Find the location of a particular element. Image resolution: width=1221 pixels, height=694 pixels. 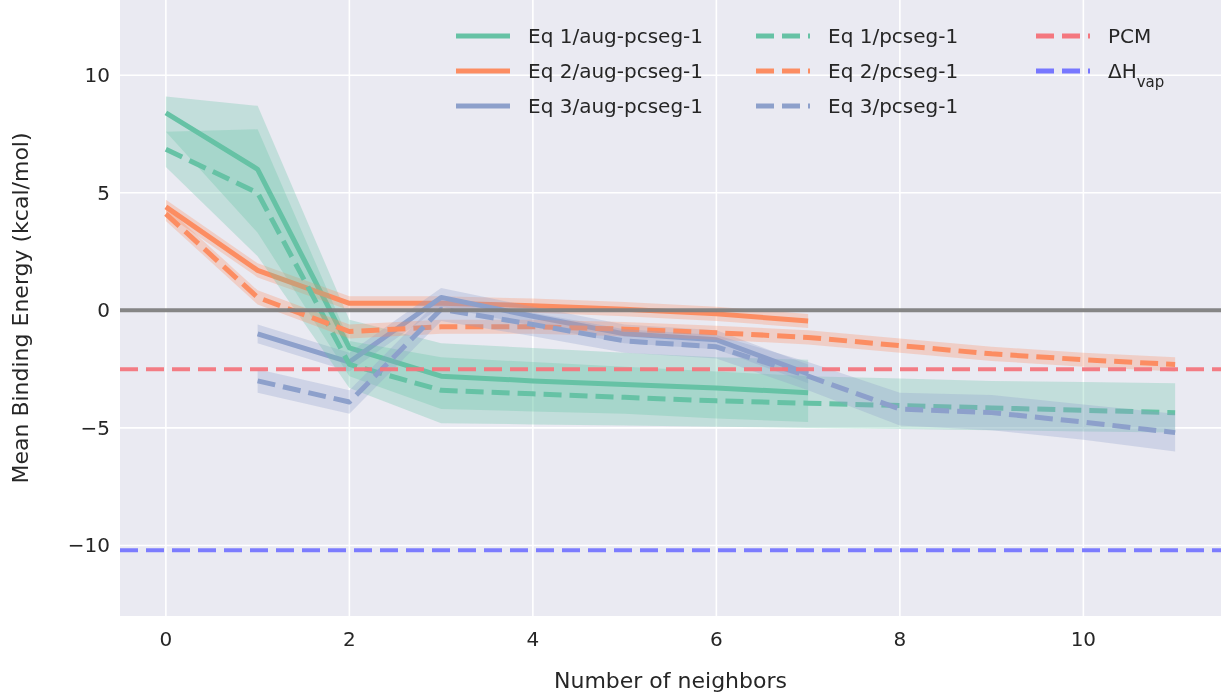

x-tick-label: 0 is located at coordinates (166, 639).